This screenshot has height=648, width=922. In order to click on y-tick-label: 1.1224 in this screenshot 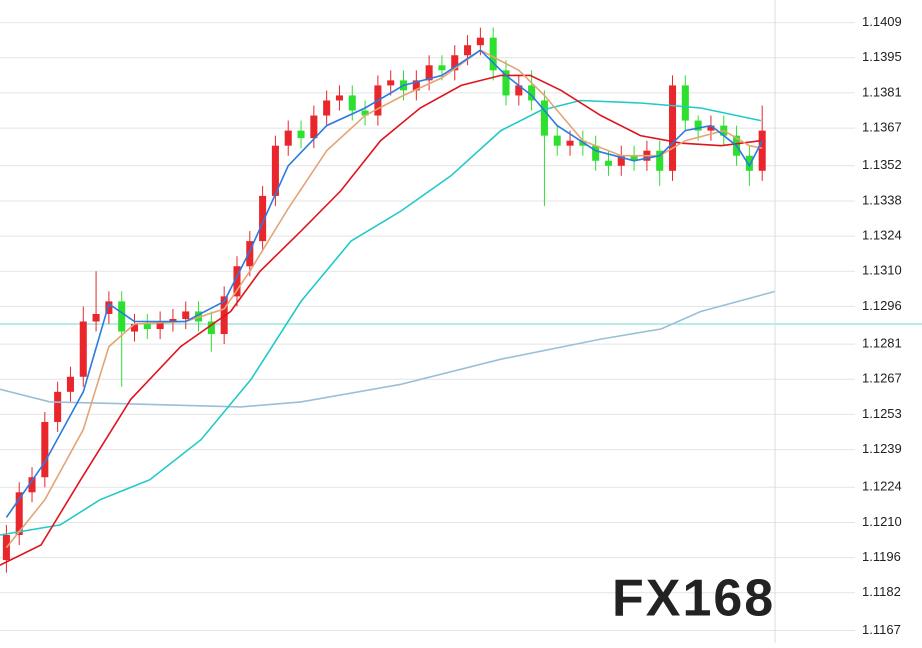, I will do `click(882, 486)`.